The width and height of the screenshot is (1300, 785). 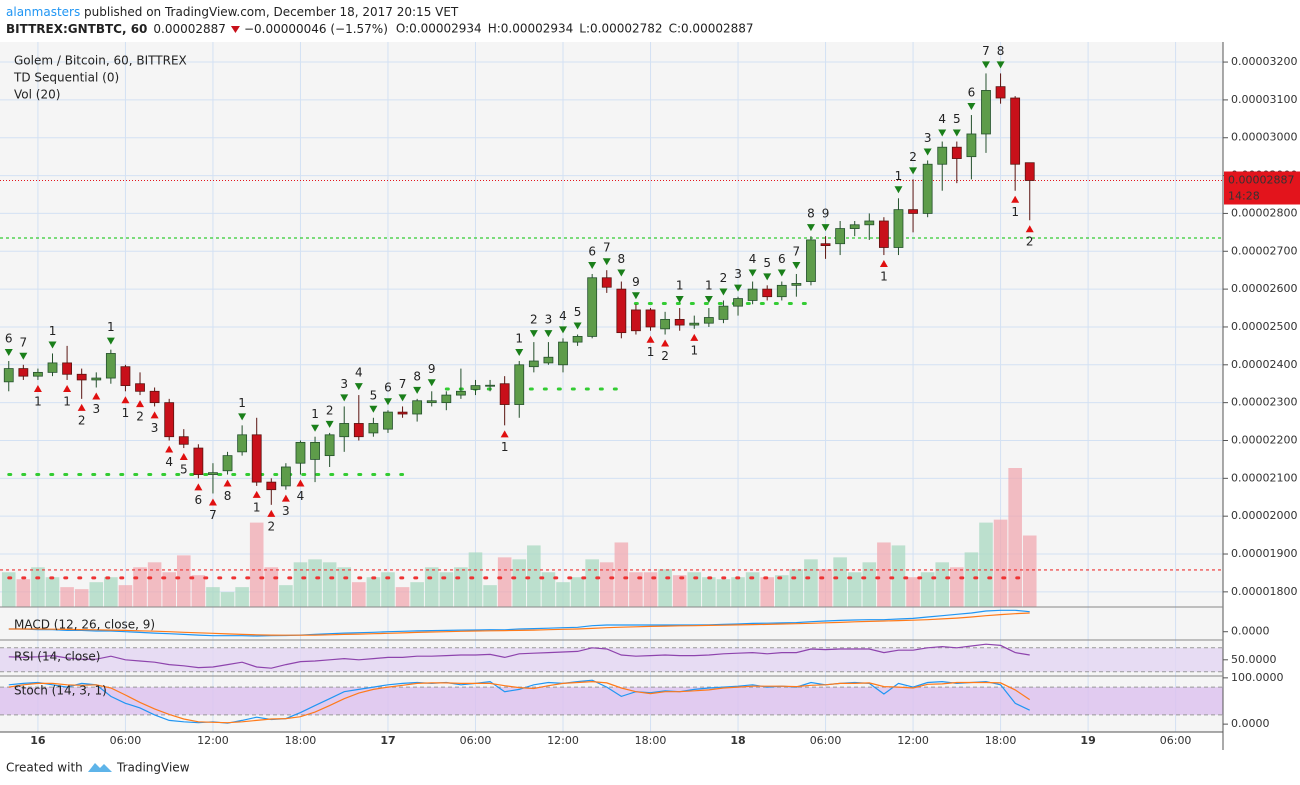 What do you see at coordinates (153, 768) in the screenshot?
I see `brand: TradingView` at bounding box center [153, 768].